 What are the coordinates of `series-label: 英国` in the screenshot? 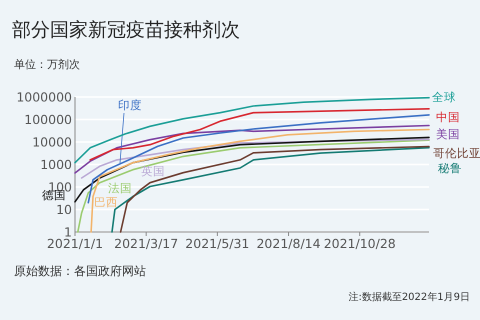 It's located at (153, 171).